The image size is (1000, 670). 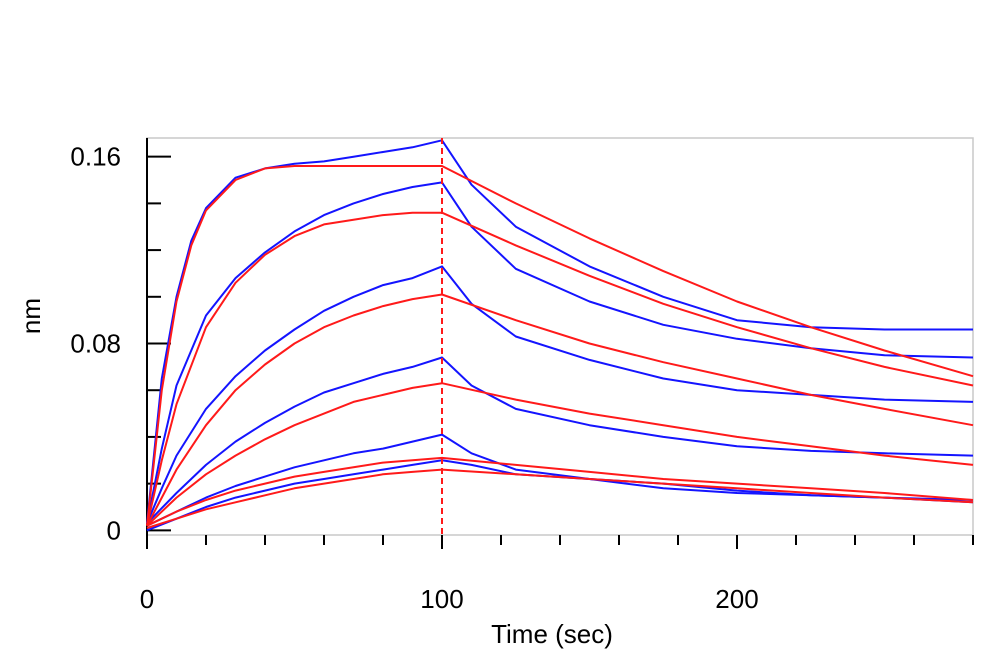 I want to click on x-axis-title: Time (sec), so click(x=552, y=634).